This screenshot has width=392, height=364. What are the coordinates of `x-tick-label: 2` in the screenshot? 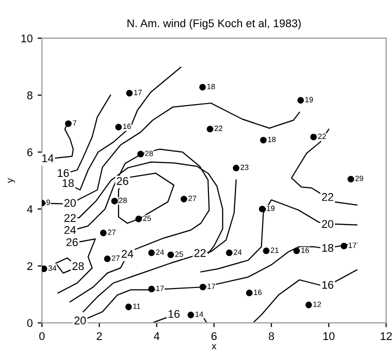 It's located at (99, 336).